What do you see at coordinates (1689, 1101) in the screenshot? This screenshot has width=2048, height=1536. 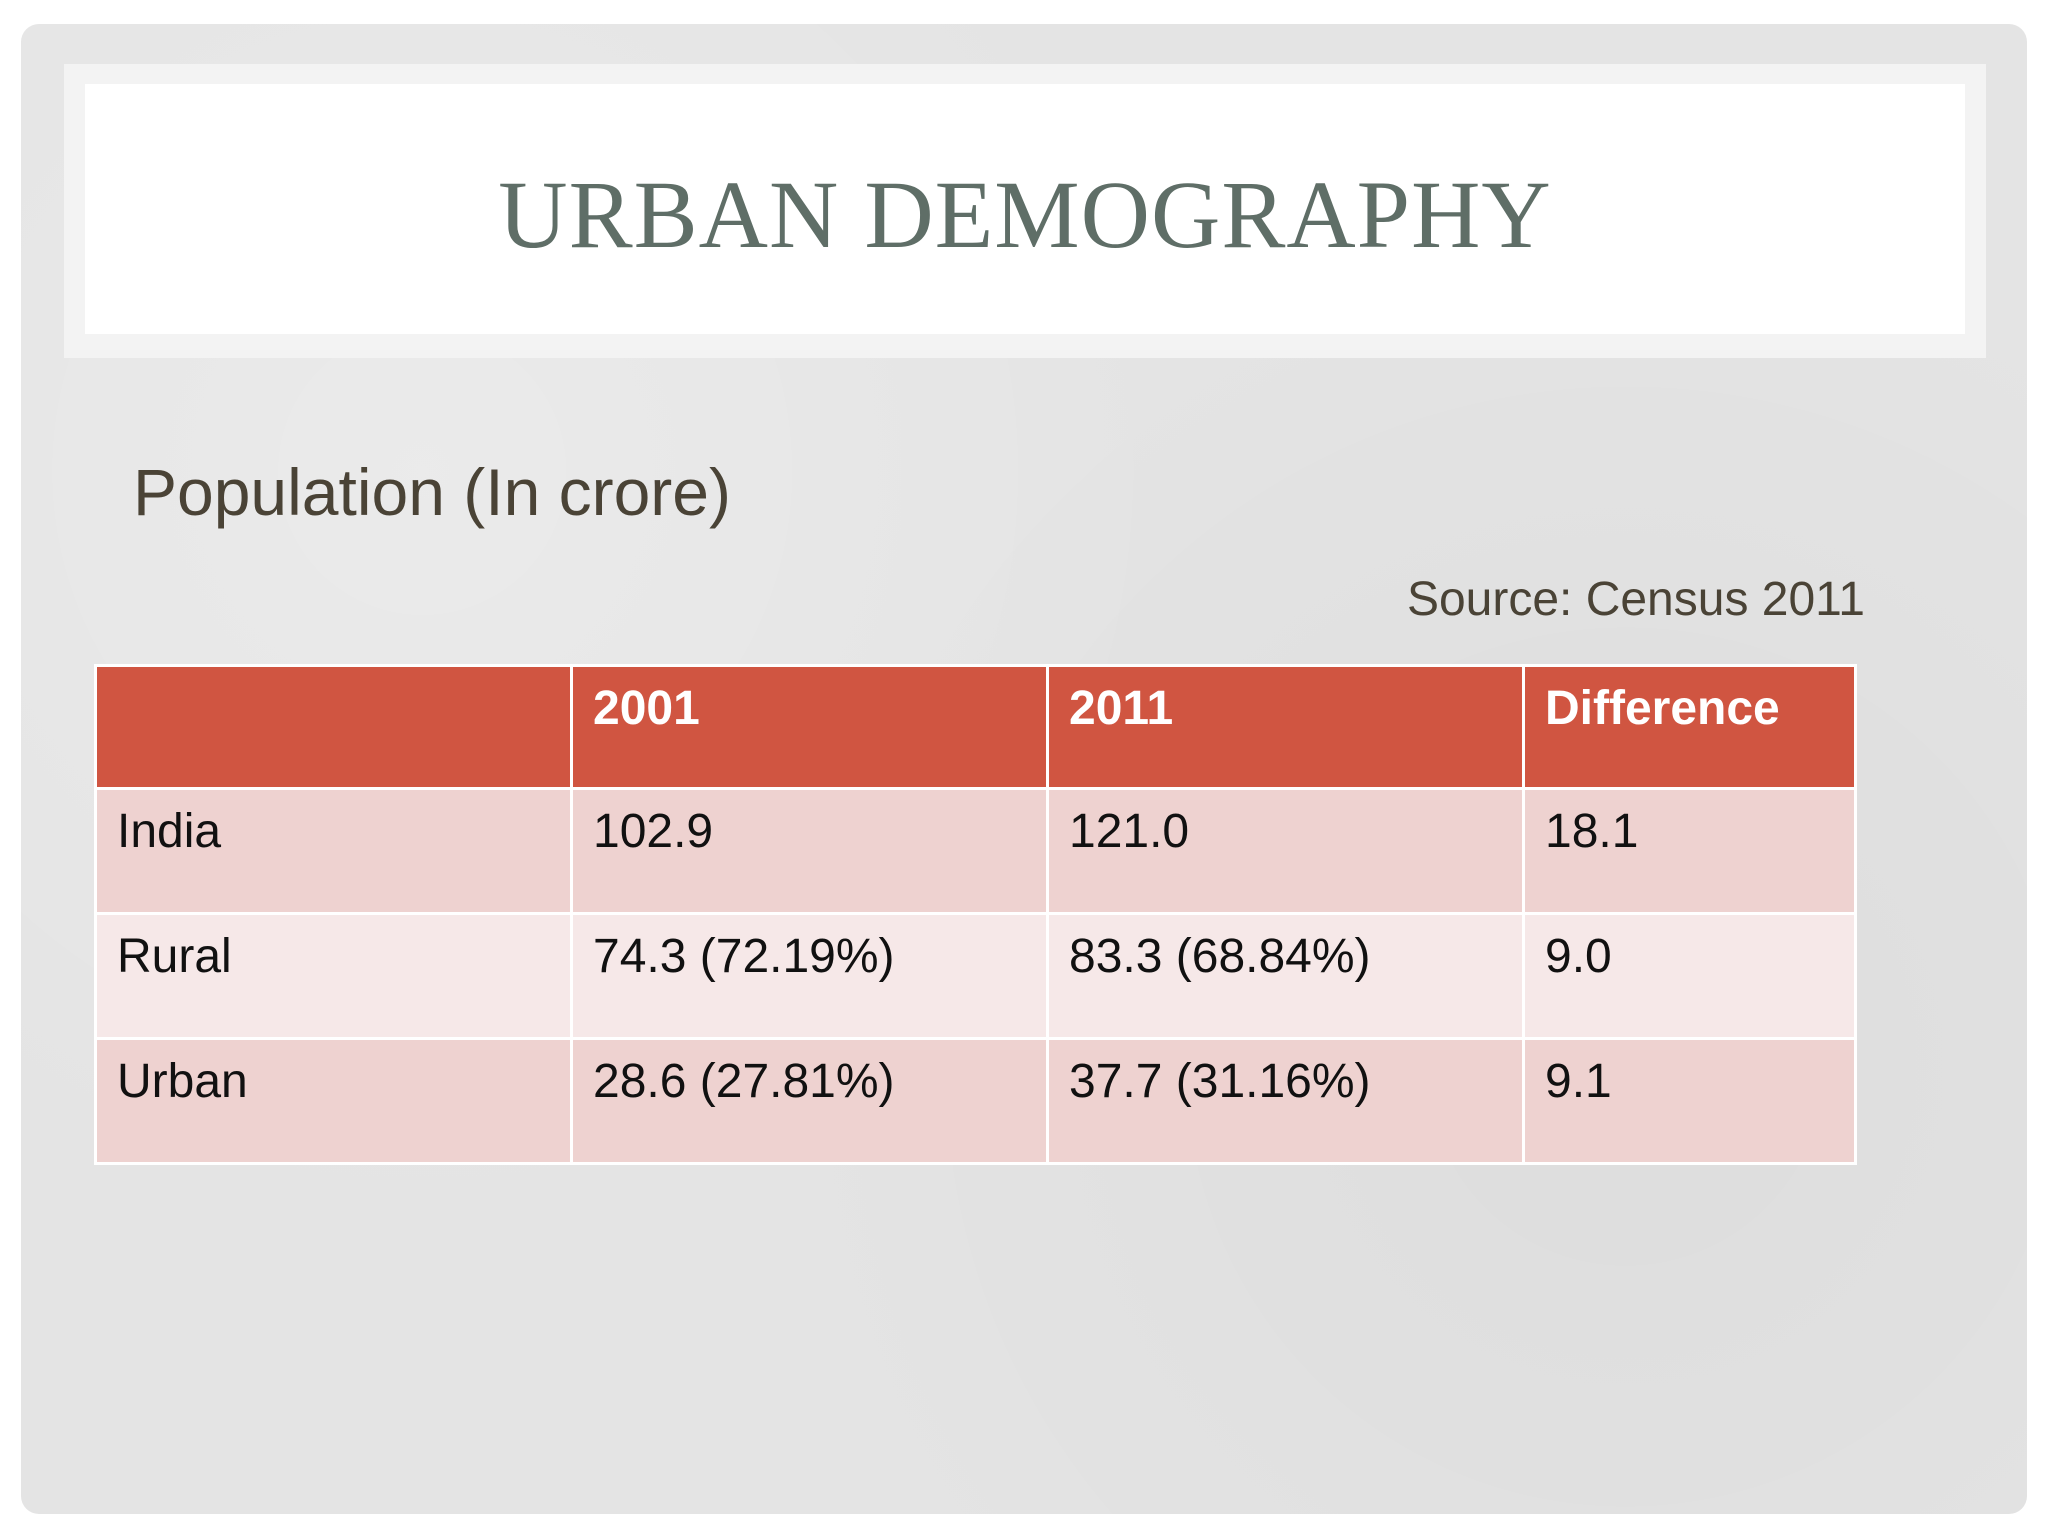 I see `table-cell: 9.1` at bounding box center [1689, 1101].